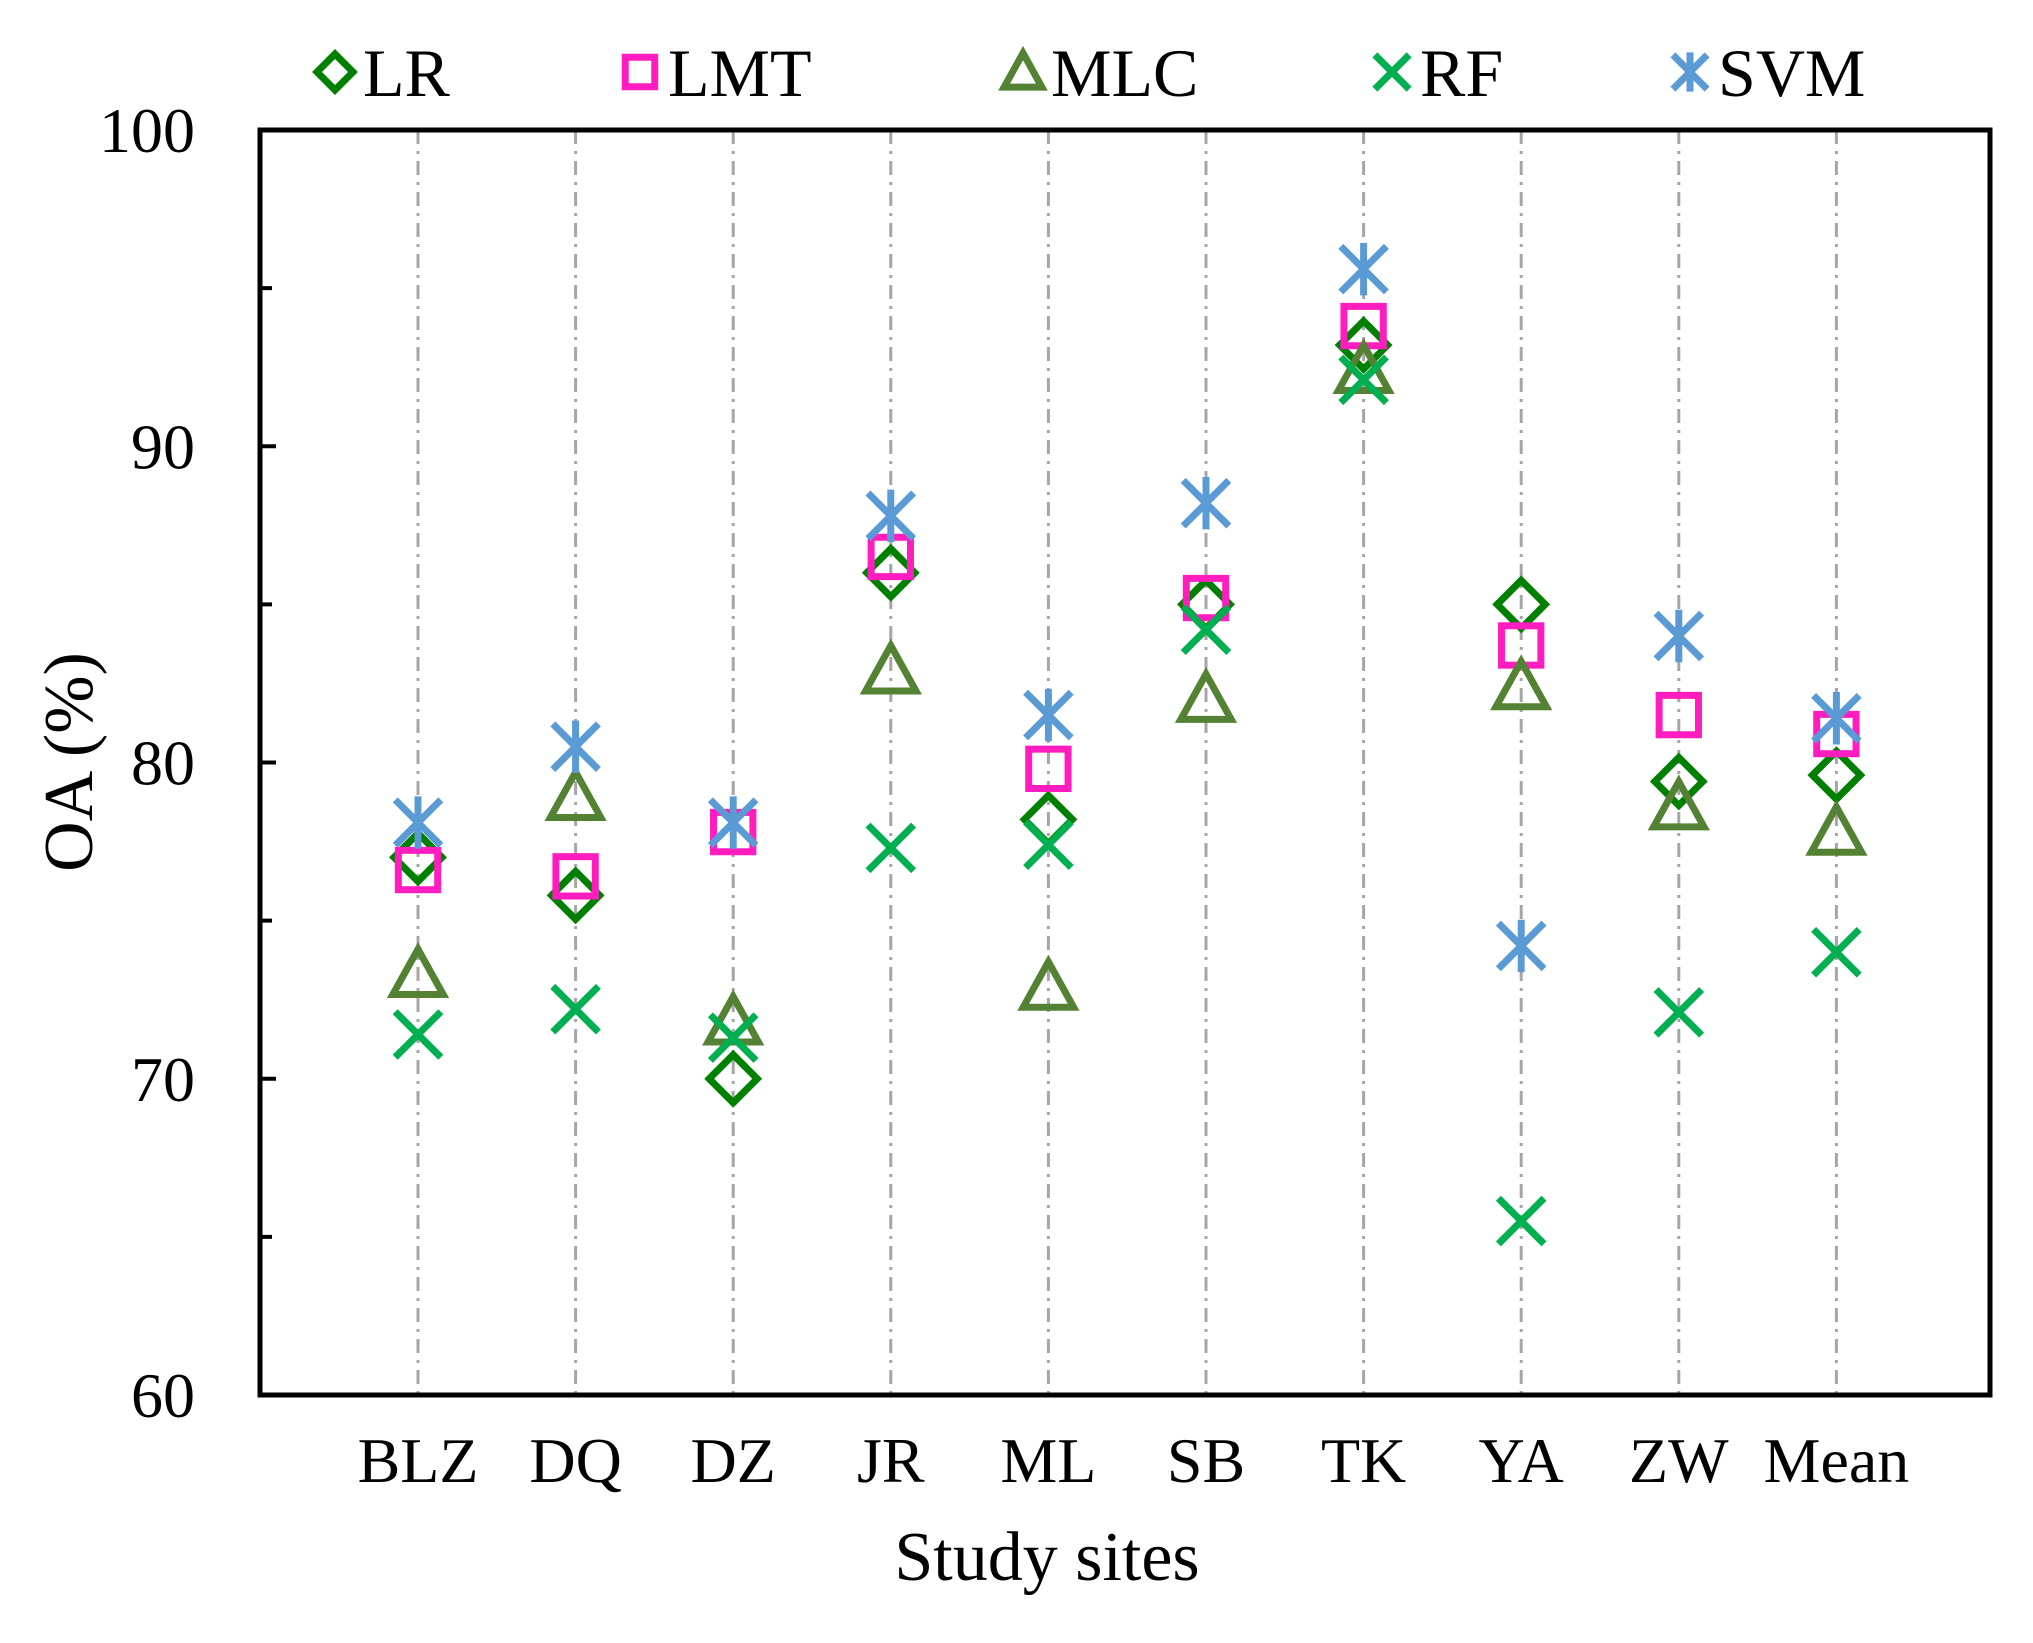  I want to click on point-svm-tk, so click(1363, 269).